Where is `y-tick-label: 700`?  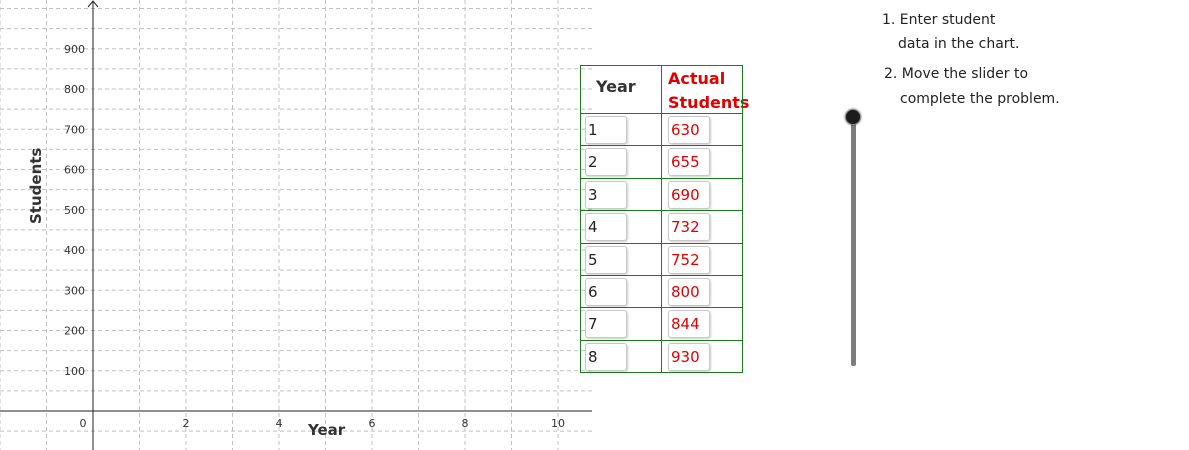
y-tick-label: 700 is located at coordinates (74, 129).